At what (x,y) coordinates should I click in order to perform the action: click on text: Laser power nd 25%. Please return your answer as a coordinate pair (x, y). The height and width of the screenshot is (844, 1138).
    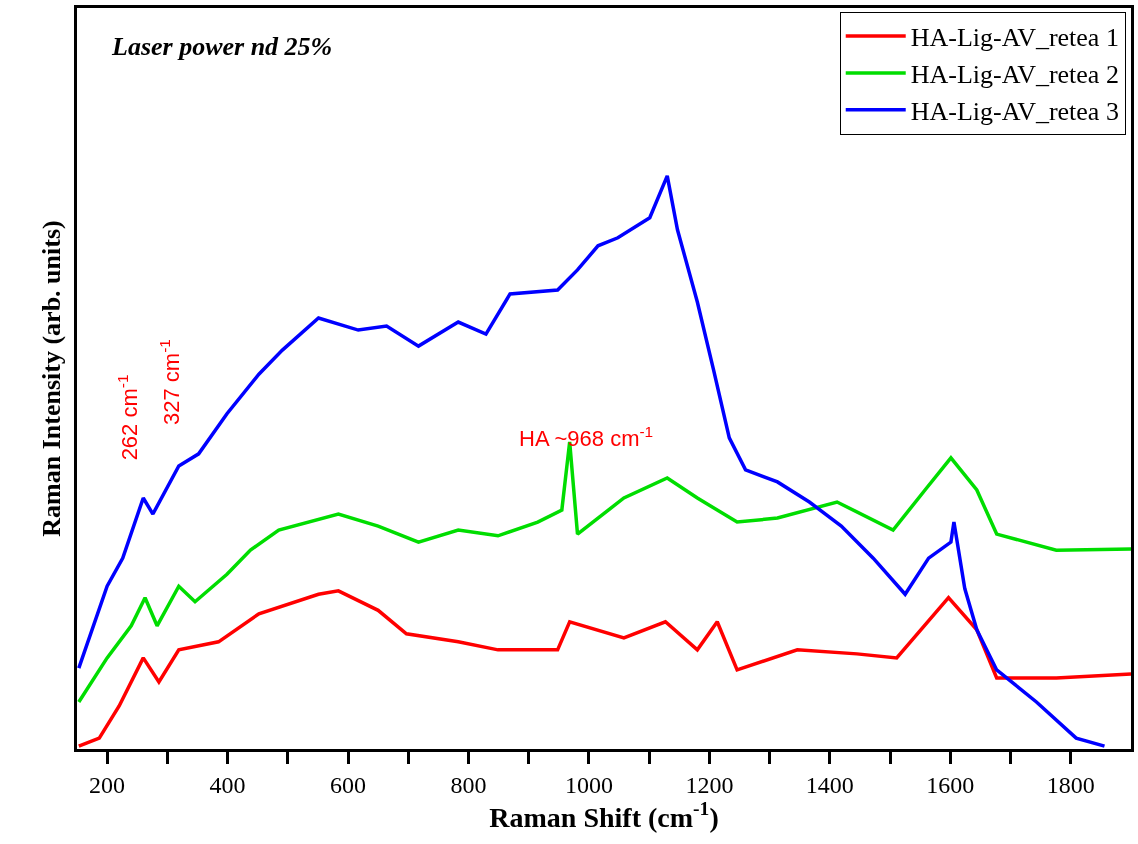
    Looking at the image, I should click on (222, 46).